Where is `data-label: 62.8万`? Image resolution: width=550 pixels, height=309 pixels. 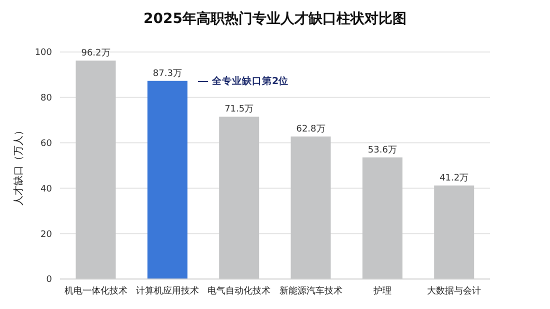 data-label: 62.8万 is located at coordinates (311, 129).